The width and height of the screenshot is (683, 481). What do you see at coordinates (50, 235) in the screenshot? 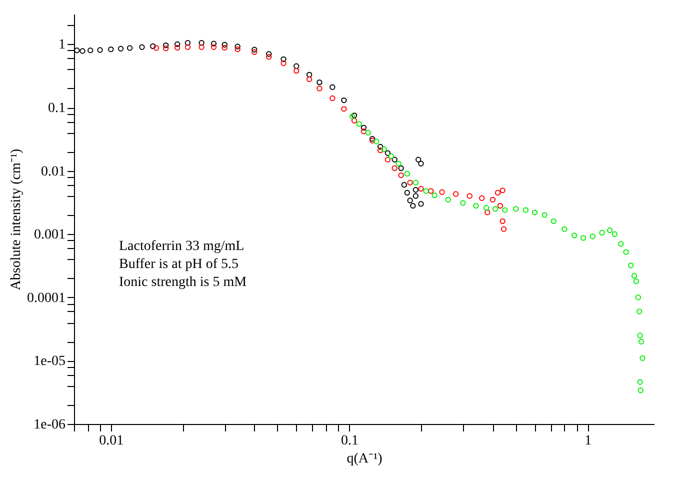
I see `y-tick-label: 0.001` at bounding box center [50, 235].